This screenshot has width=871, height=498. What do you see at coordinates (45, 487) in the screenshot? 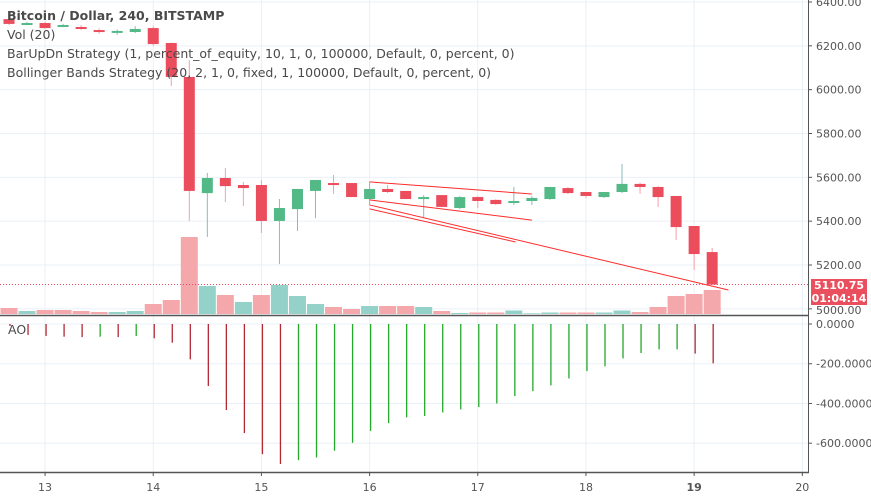
I see `time-axis-label: 13` at bounding box center [45, 487].